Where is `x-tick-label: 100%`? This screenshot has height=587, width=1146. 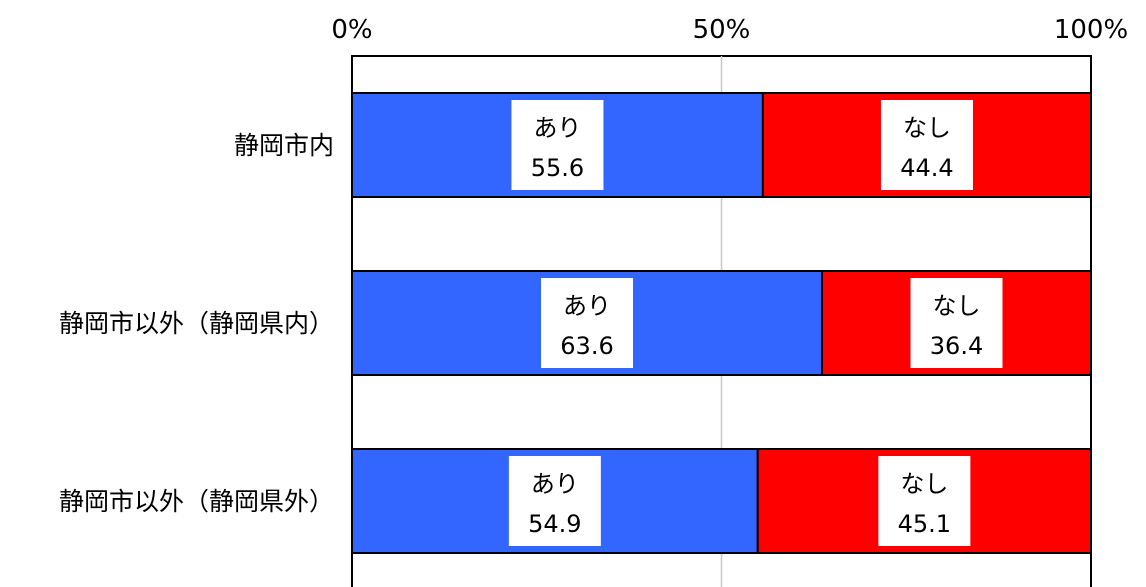
x-tick-label: 100% is located at coordinates (1091, 30).